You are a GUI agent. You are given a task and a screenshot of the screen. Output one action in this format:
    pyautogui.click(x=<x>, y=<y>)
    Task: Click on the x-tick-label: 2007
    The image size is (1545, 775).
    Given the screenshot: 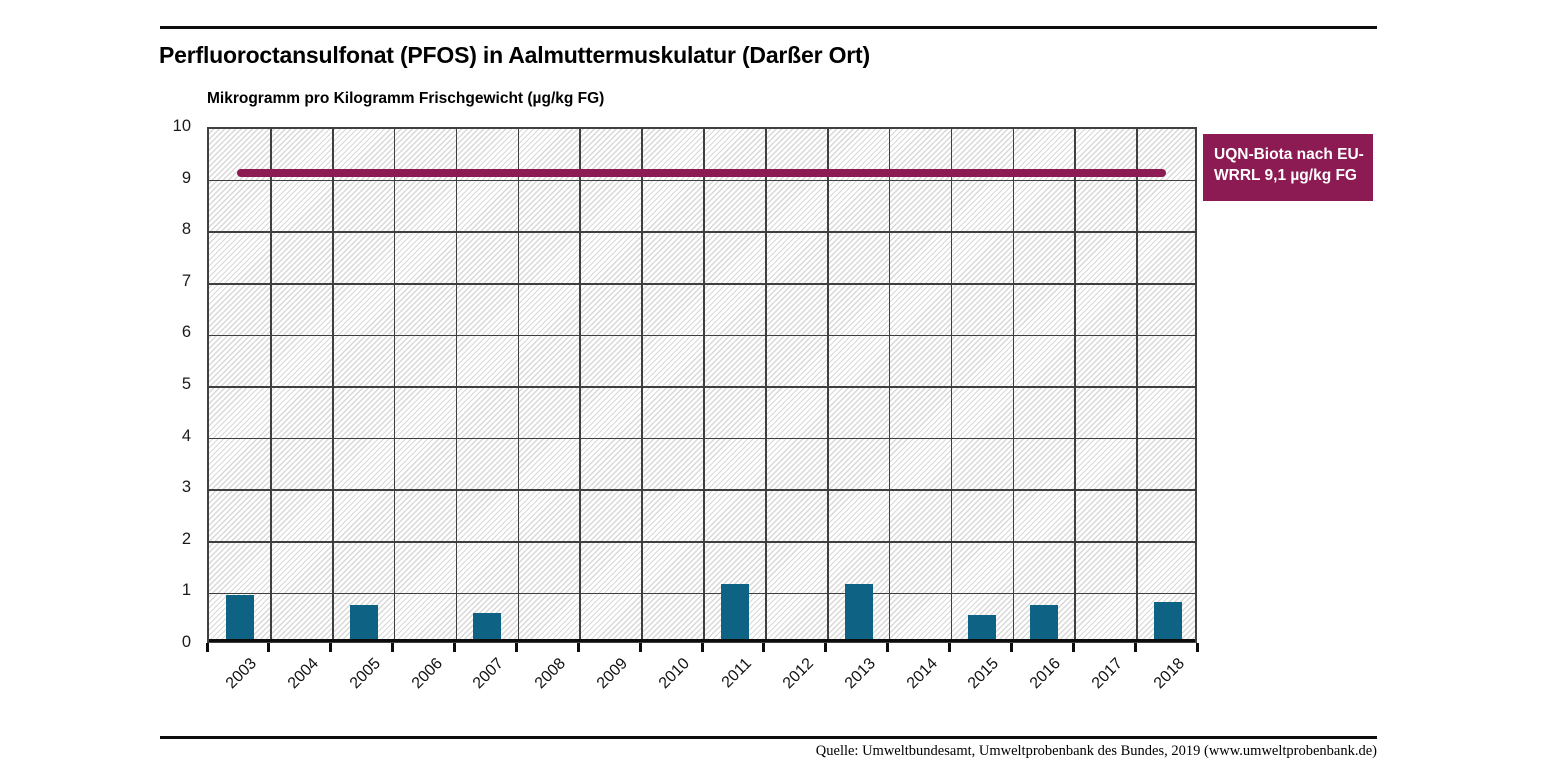 What is the action you would take?
    pyautogui.click(x=489, y=674)
    